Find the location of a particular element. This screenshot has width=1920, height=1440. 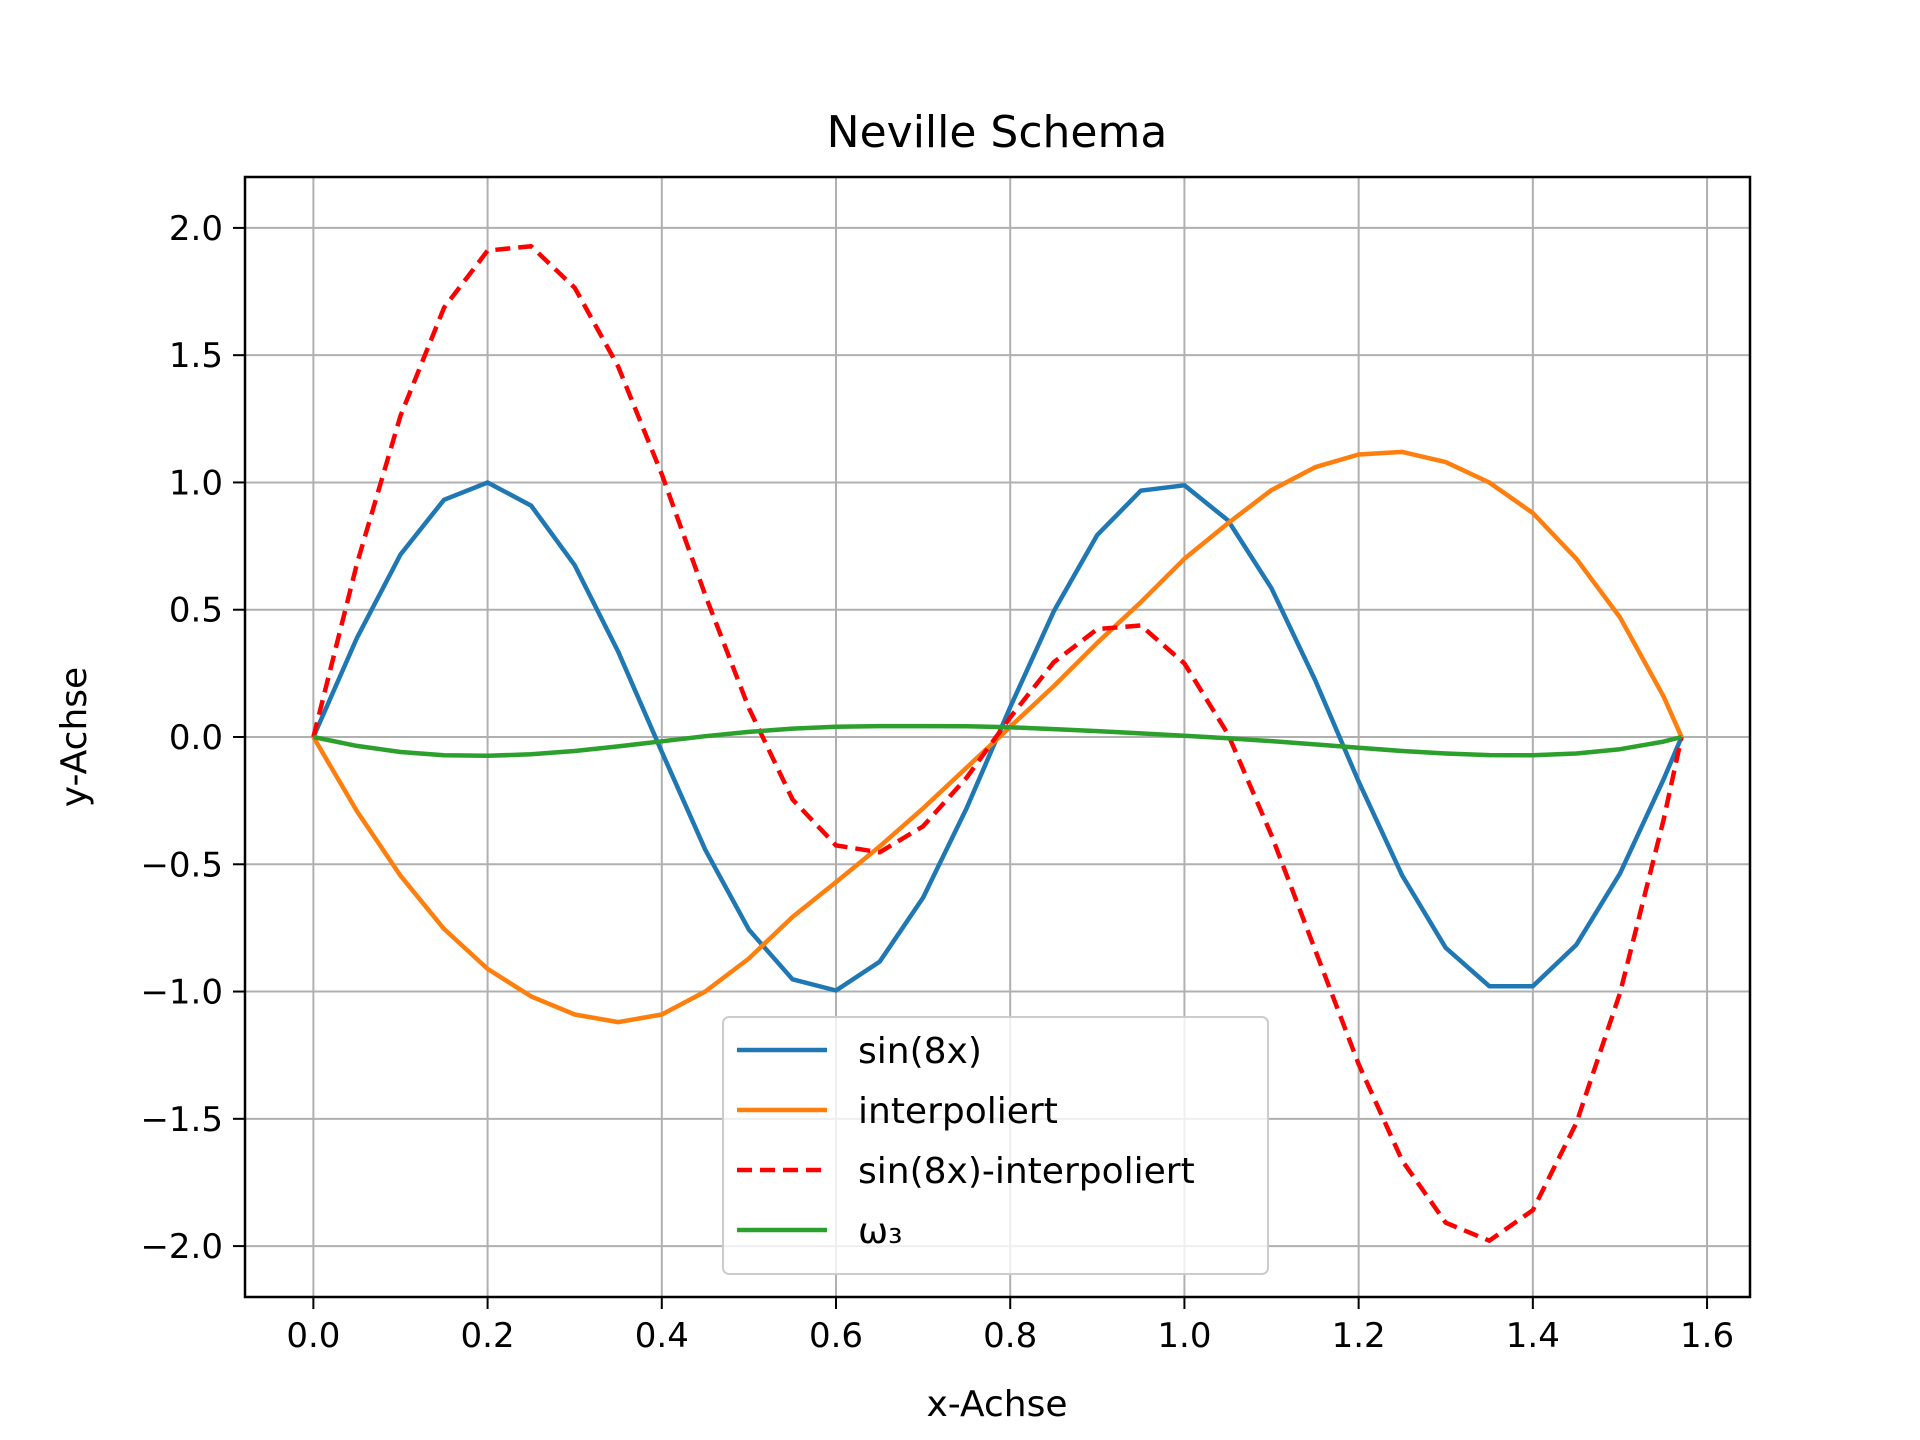

legend-box is located at coordinates (995, 1145).